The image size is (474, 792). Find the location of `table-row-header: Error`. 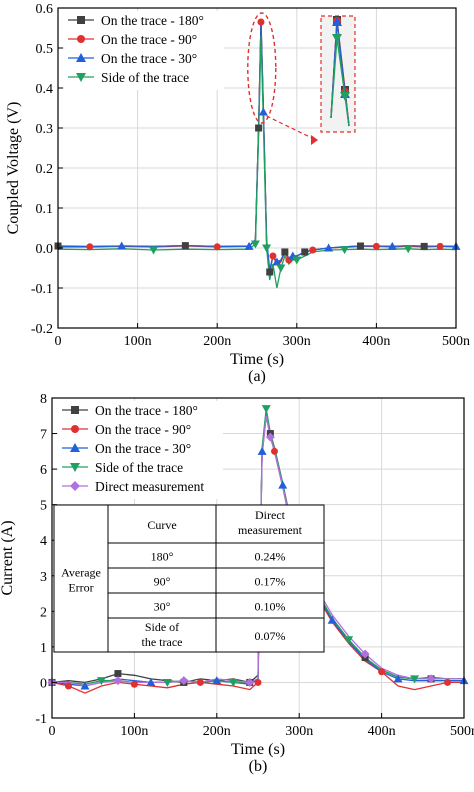

table-row-header: Error is located at coordinates (80, 588).